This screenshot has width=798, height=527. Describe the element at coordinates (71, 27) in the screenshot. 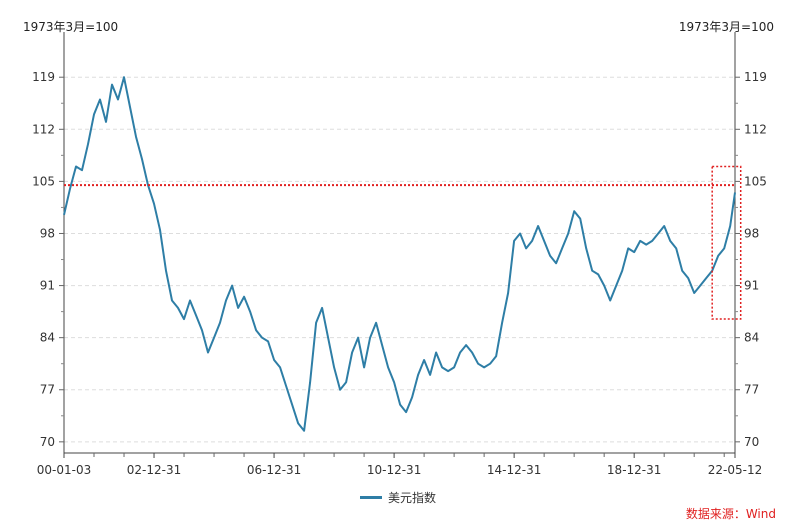

I see `left-unit-label: 1973年3月=100` at that location.